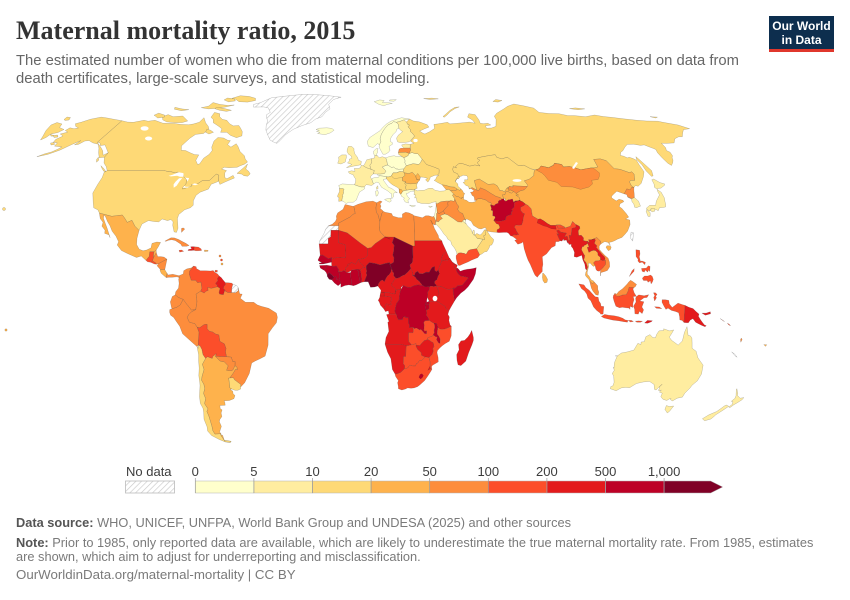 This screenshot has width=850, height=600. Describe the element at coordinates (429, 471) in the screenshot. I see `svg-text: 50` at that location.